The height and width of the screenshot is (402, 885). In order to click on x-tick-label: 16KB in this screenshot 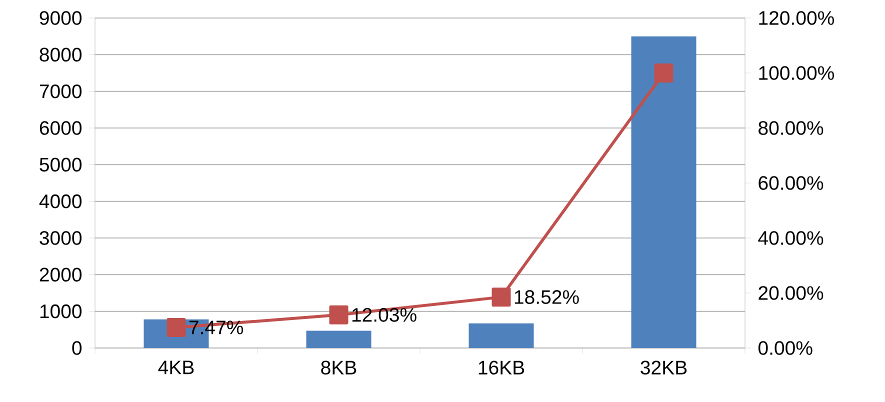, I will do `click(501, 367)`.